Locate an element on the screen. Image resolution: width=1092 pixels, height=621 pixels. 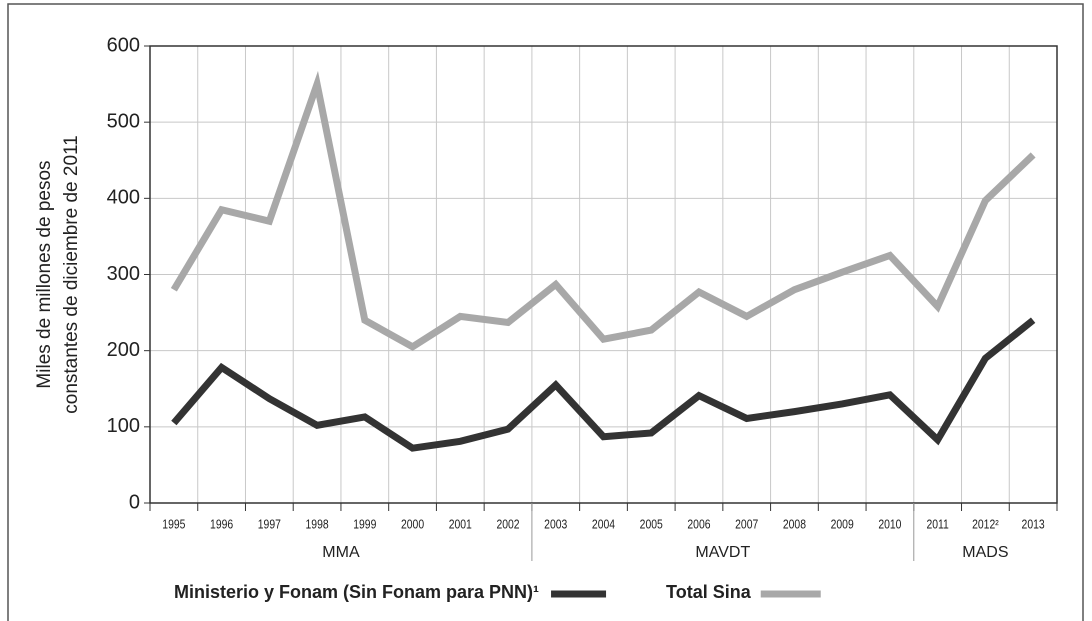
group-label: MAVDT is located at coordinates (722, 552).